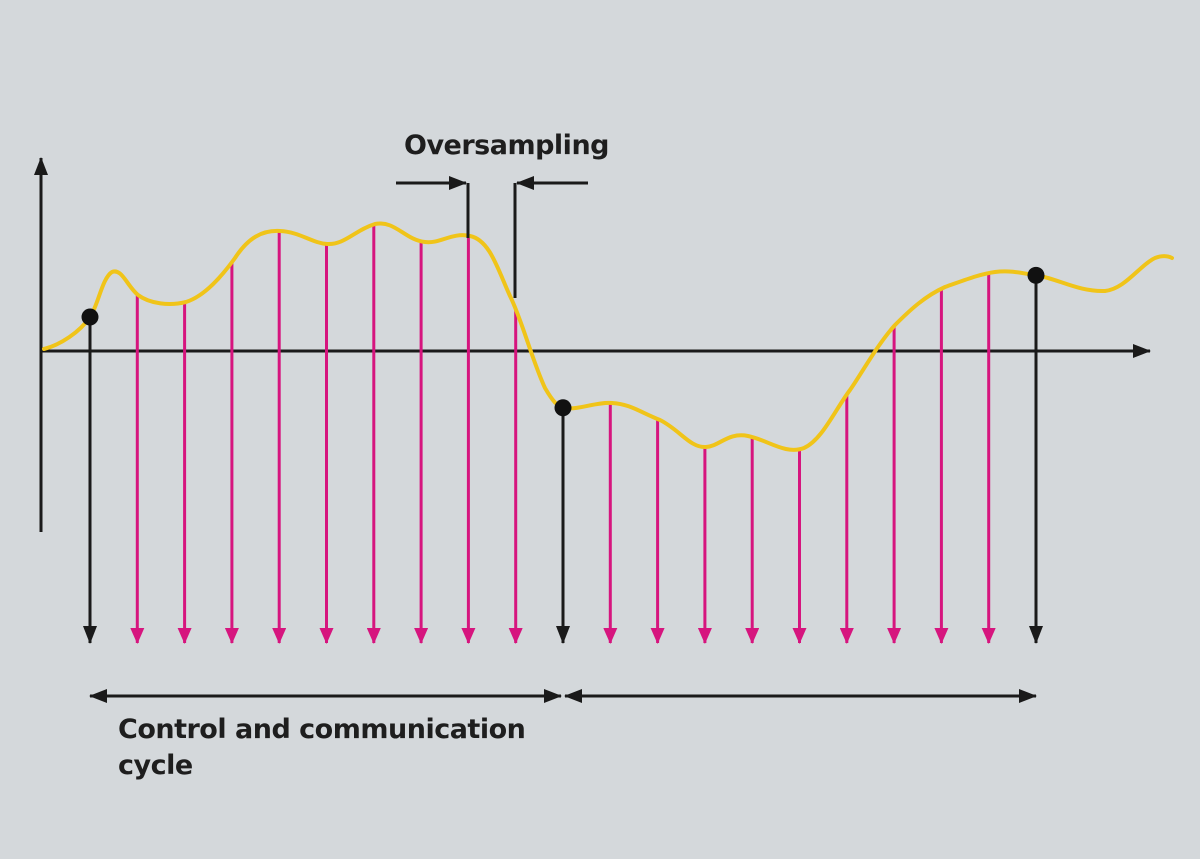 This screenshot has height=859, width=1200. What do you see at coordinates (507, 145) in the screenshot?
I see `oversampling-label: Oversampling` at bounding box center [507, 145].